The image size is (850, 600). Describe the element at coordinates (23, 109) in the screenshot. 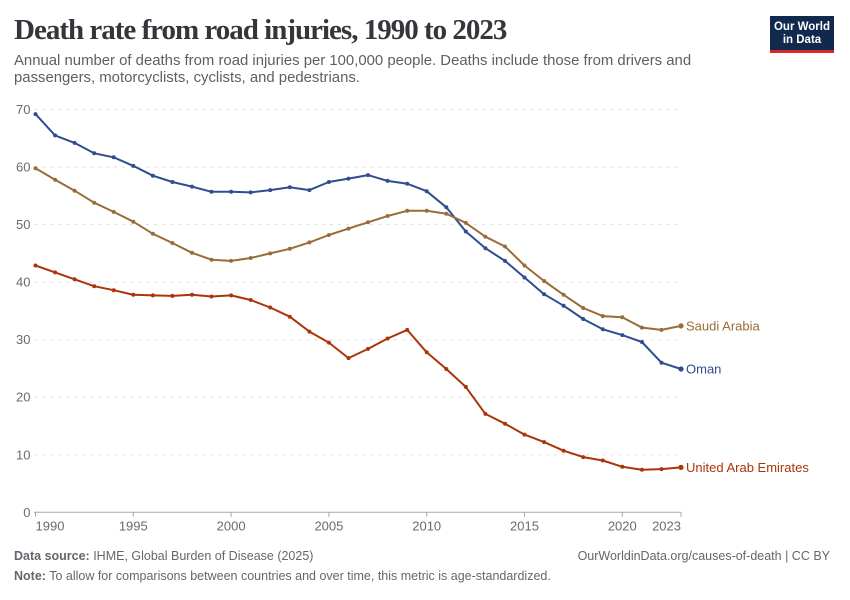

I see `svg-text: 70` at that location.